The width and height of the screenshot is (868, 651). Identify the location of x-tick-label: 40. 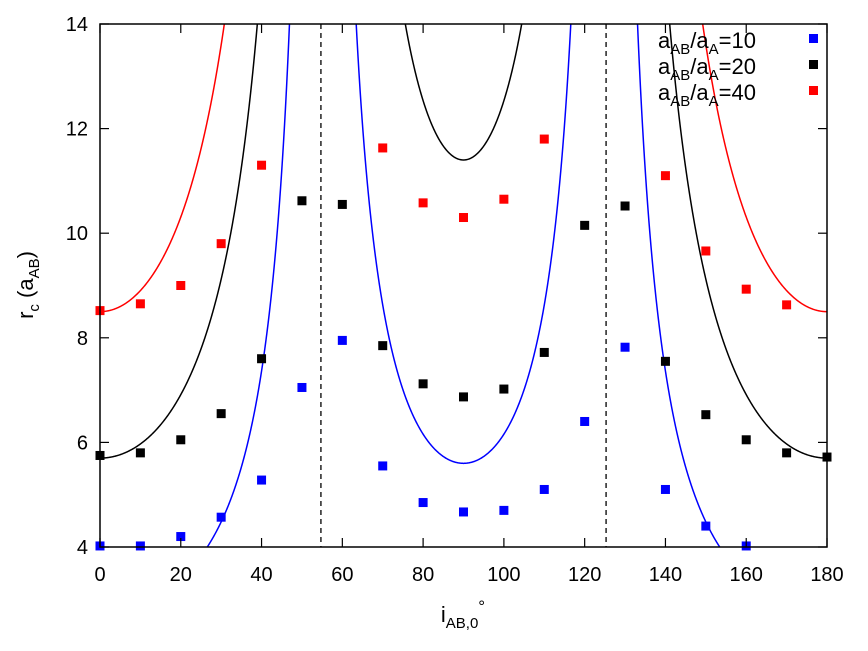
(261, 575).